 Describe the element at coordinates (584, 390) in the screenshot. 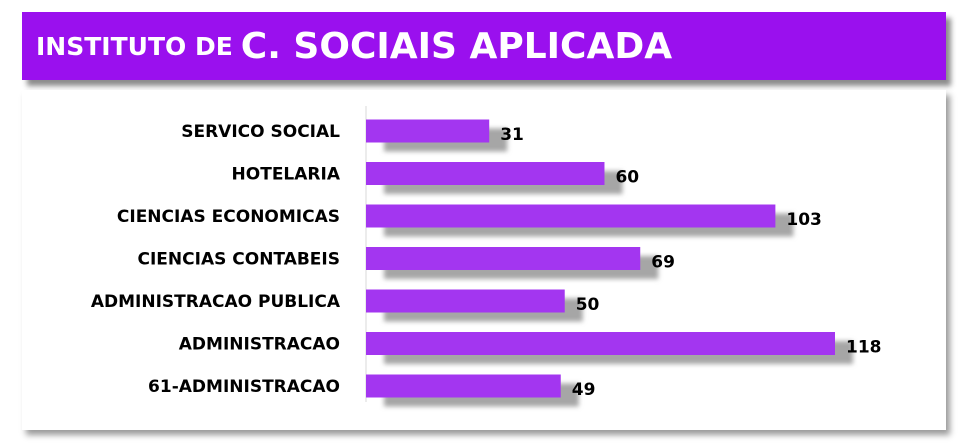

I see `data-label: 49` at that location.